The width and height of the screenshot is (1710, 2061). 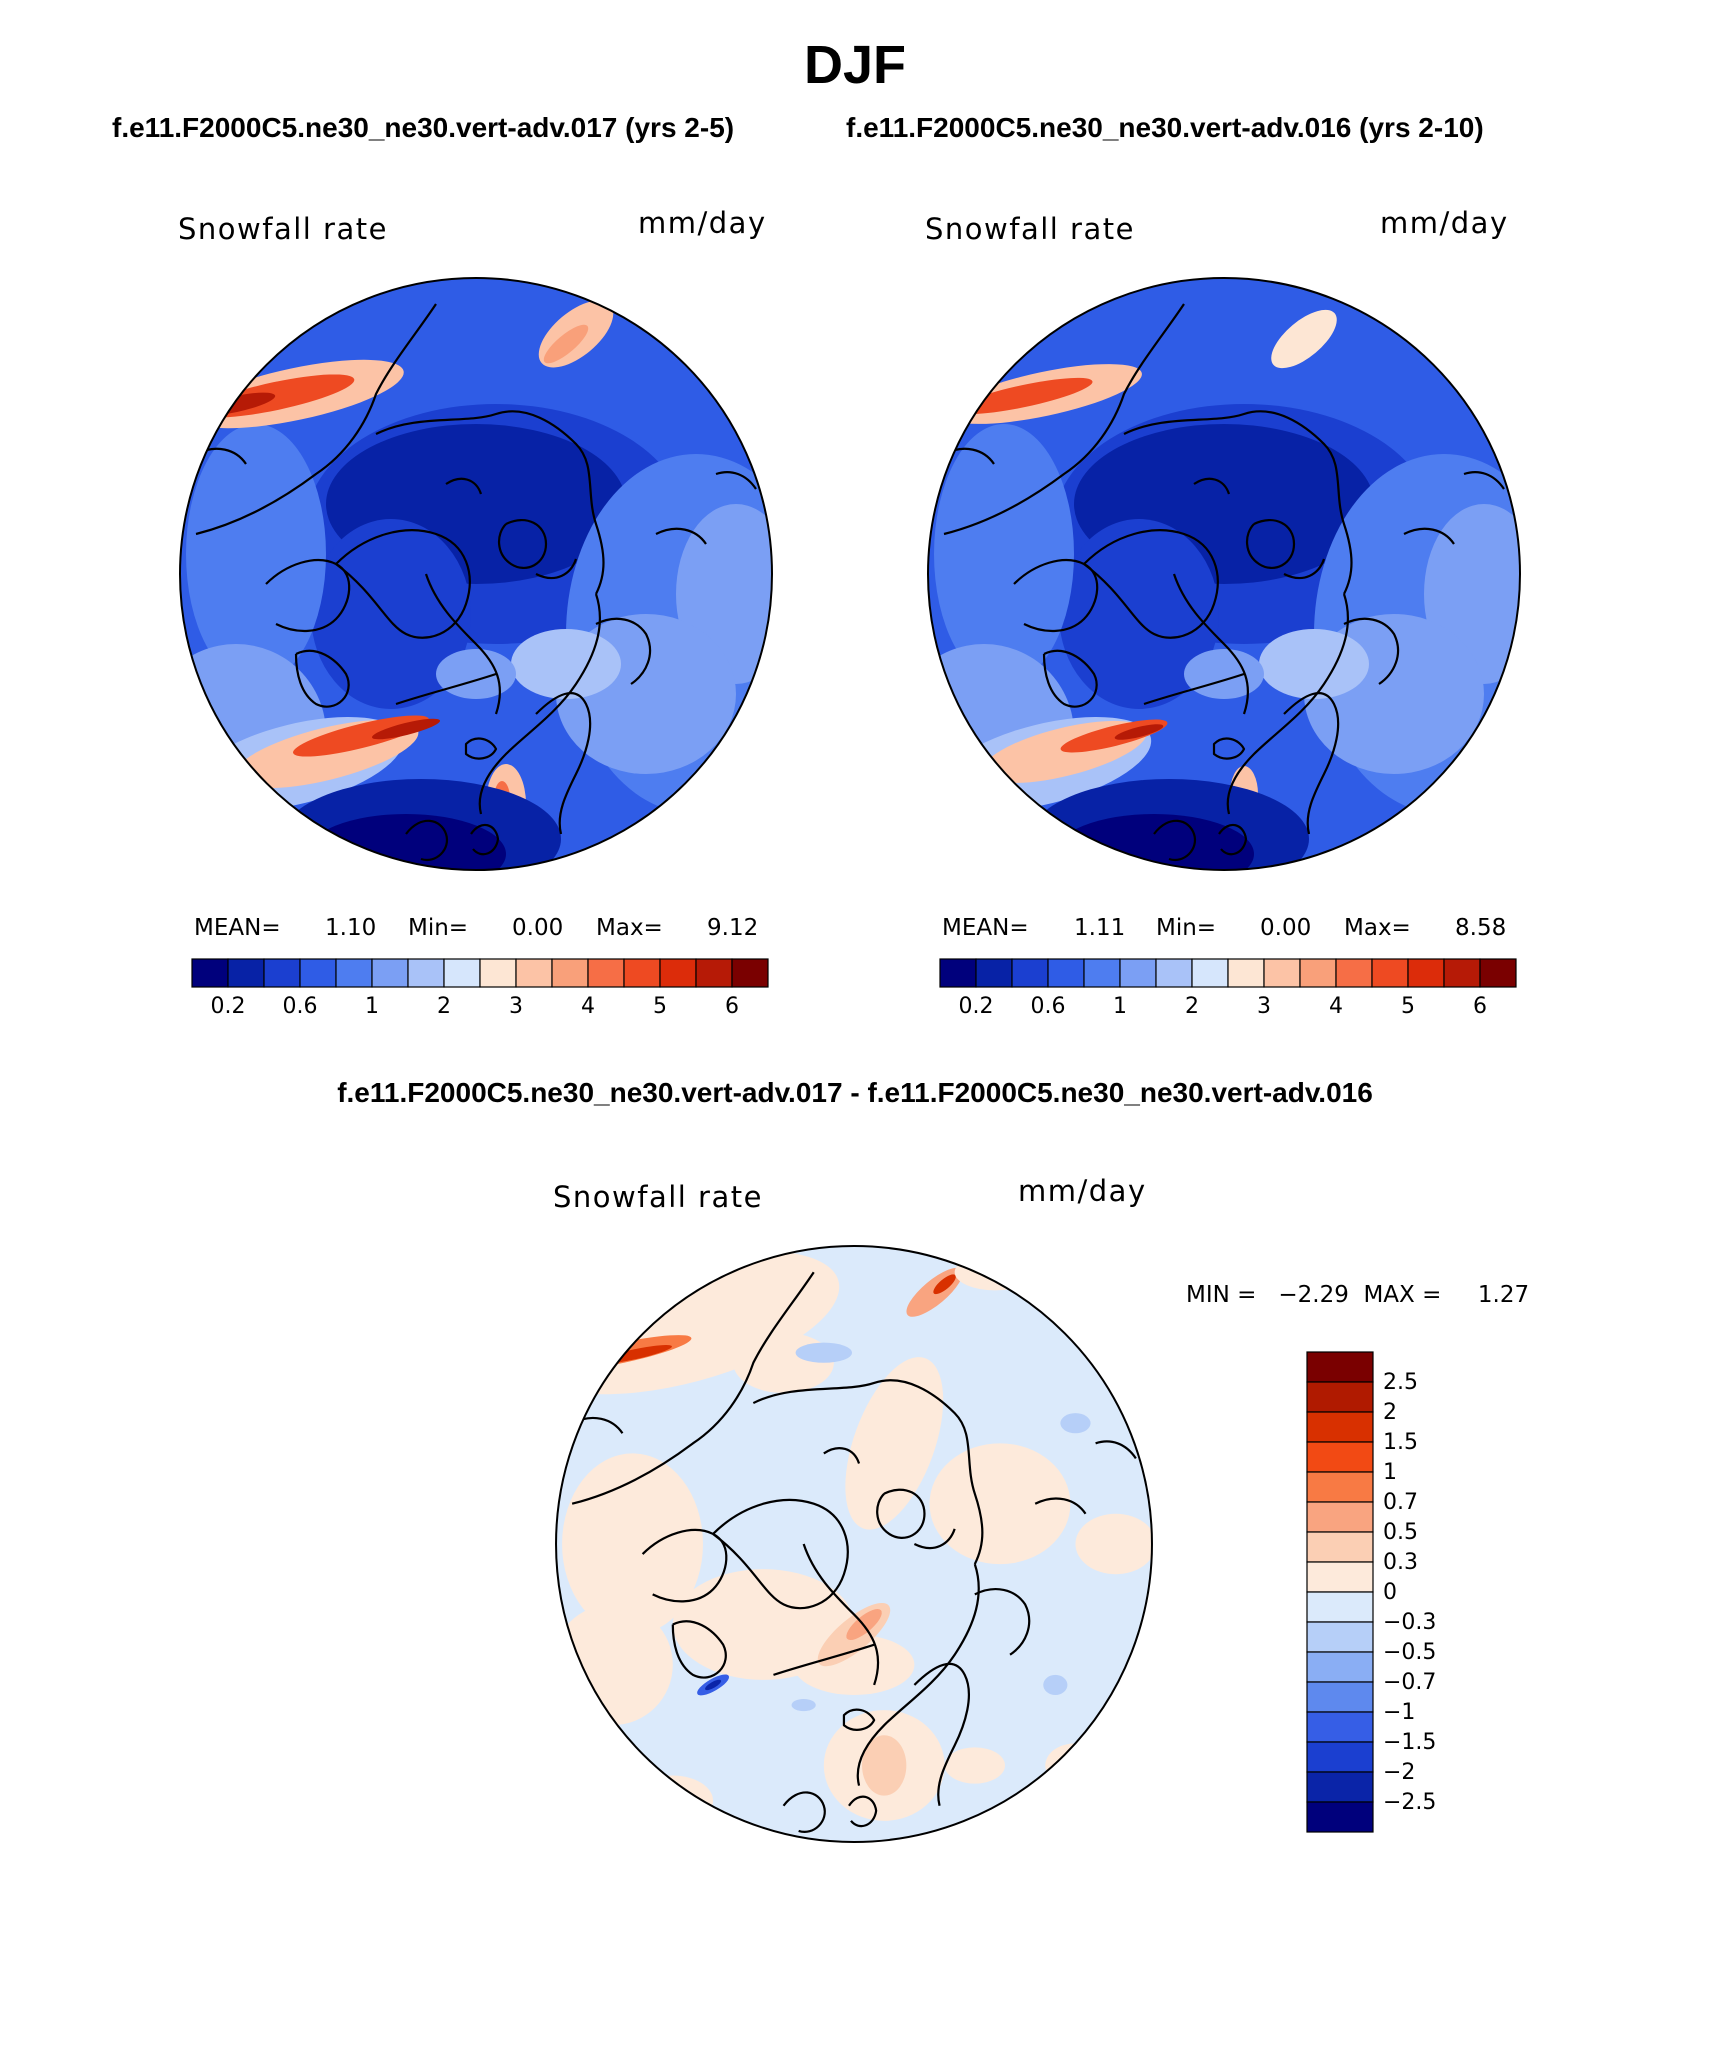 I want to click on difference-units-label: mm/day, so click(x=1082, y=1191).